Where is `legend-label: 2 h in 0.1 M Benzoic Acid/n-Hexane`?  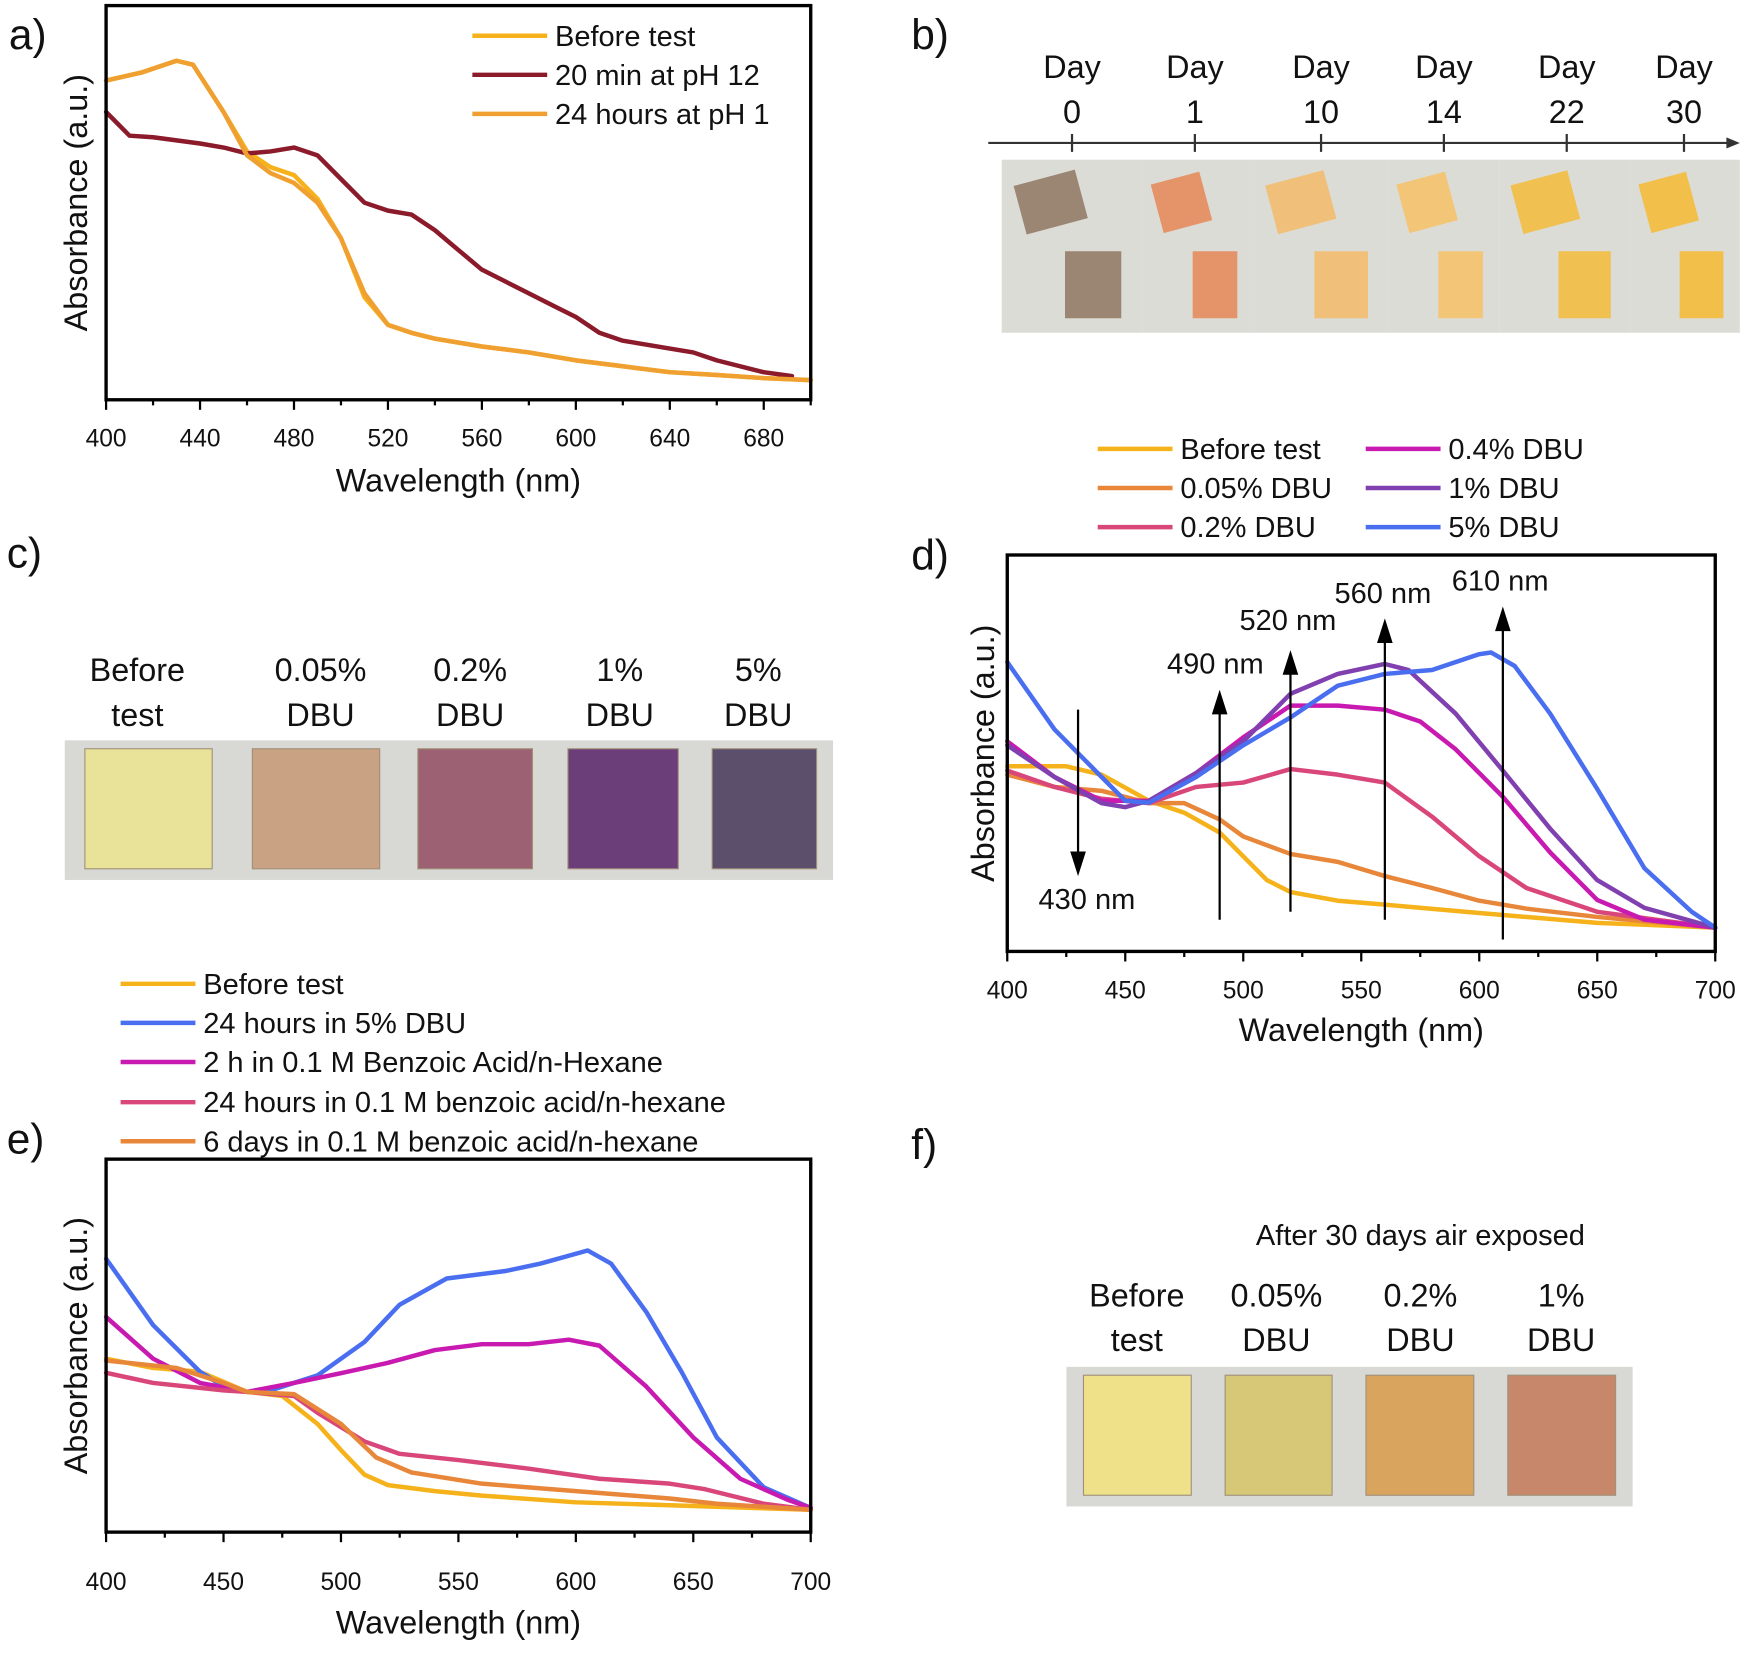 legend-label: 2 h in 0.1 M Benzoic Acid/n-Hexane is located at coordinates (433, 1063).